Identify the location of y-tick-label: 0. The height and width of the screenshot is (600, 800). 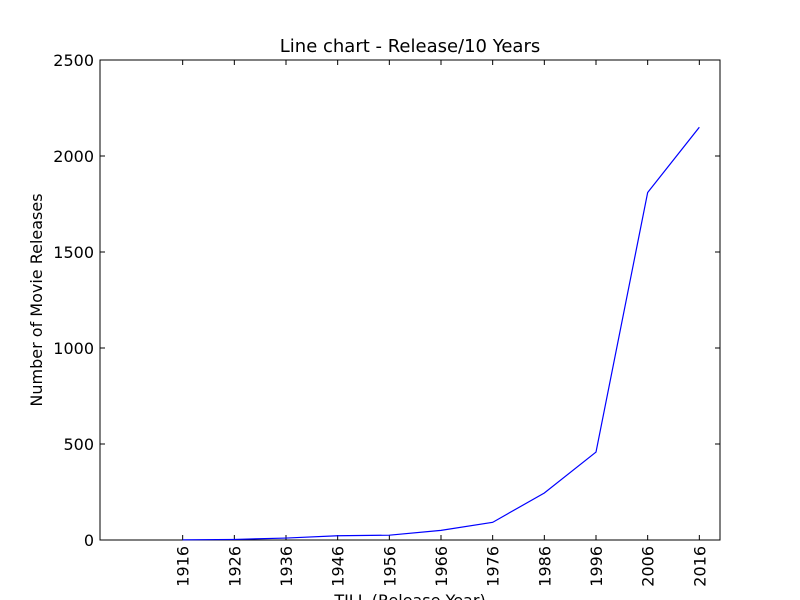
(89, 540).